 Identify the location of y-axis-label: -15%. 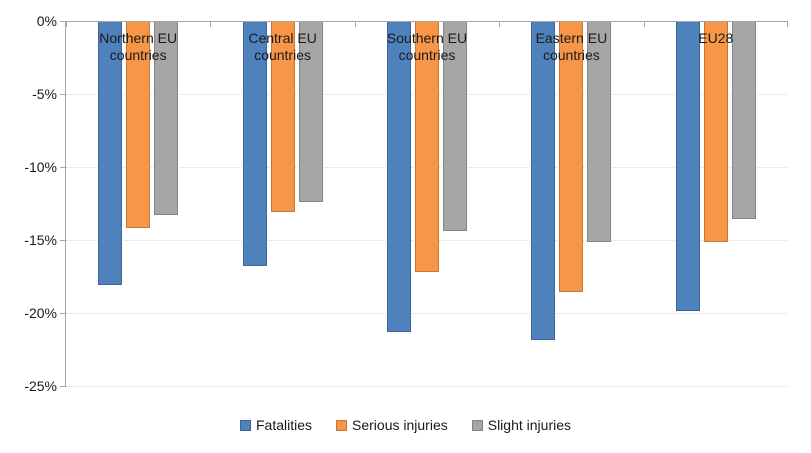
(40, 240).